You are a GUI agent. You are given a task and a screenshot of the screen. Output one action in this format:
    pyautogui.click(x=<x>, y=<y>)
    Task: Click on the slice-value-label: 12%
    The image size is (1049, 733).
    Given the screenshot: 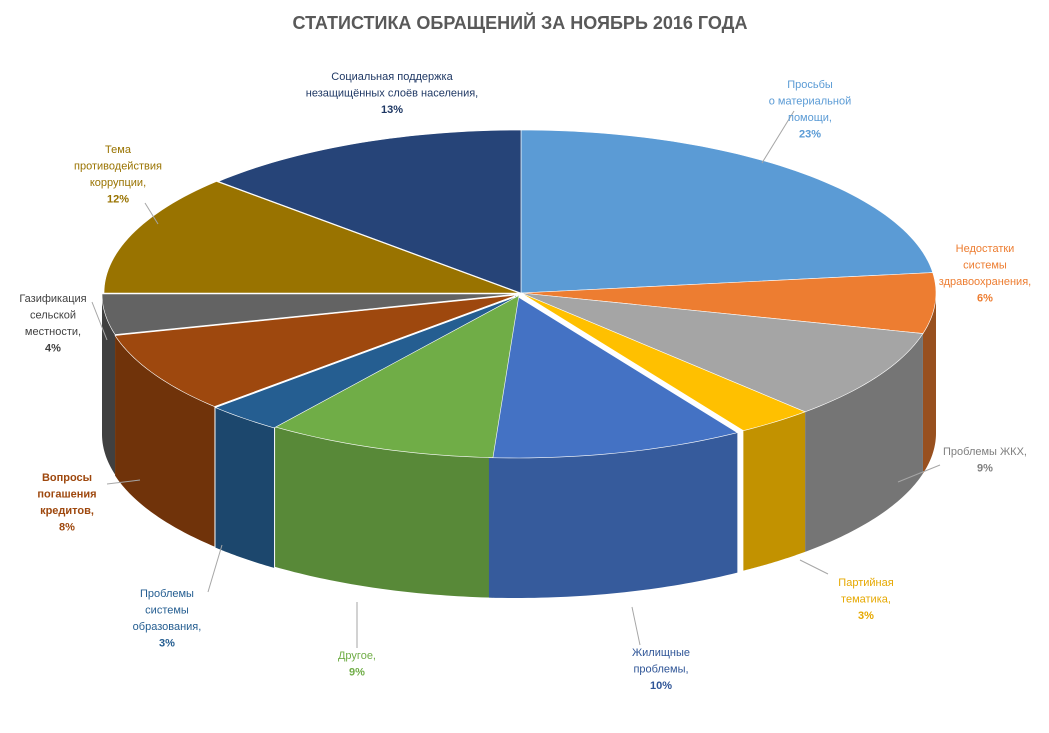 What is the action you would take?
    pyautogui.click(x=118, y=200)
    